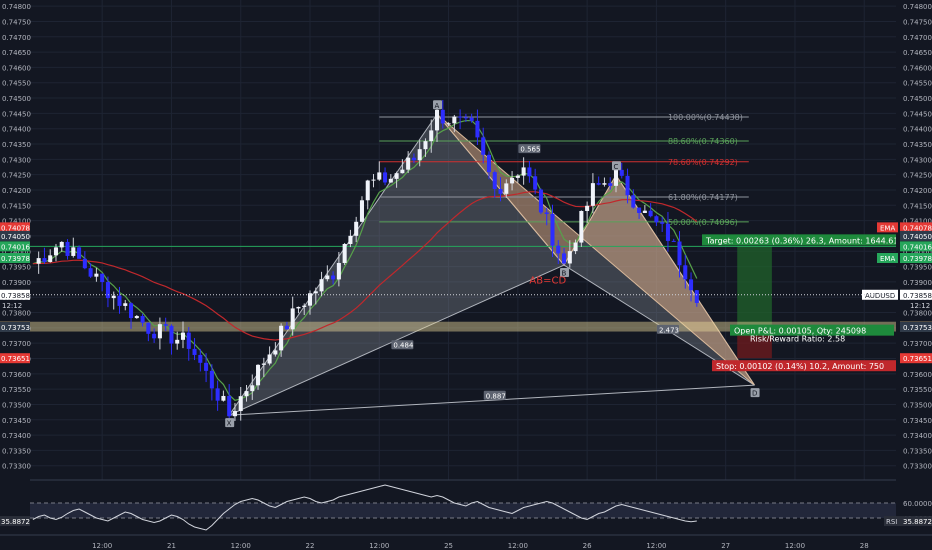 Image resolution: width=932 pixels, height=550 pixels. What do you see at coordinates (16, 38) in the screenshot?
I see `y-tick-left: 0.74700` at bounding box center [16, 38].